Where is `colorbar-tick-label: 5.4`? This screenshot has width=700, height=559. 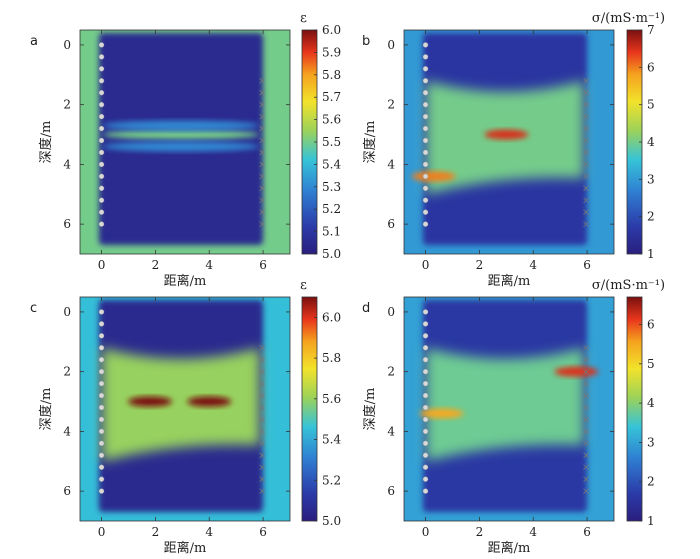 colorbar-tick-label: 5.4 is located at coordinates (331, 164).